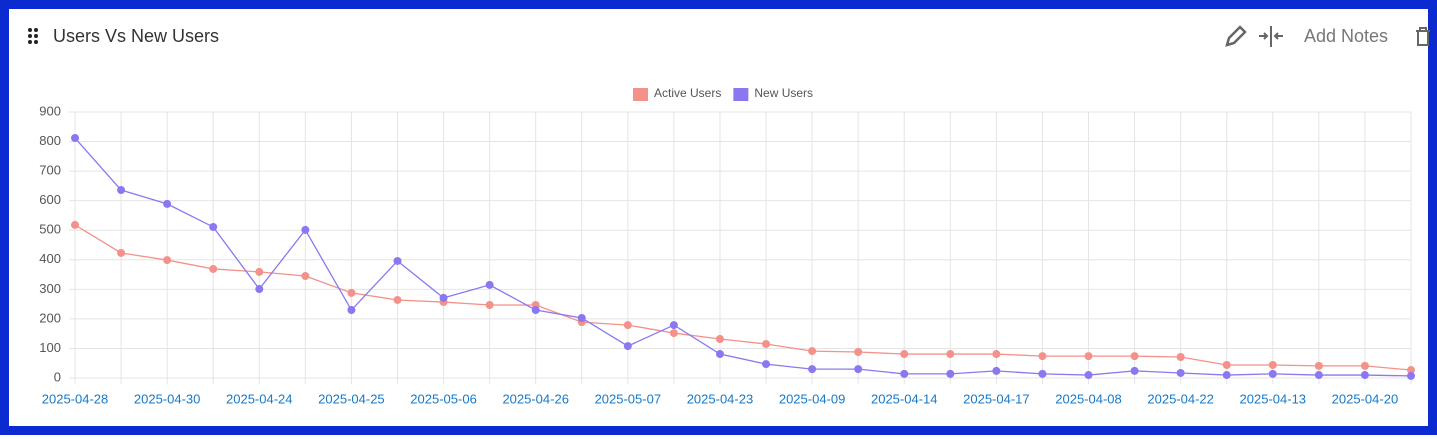 Image resolution: width=1437 pixels, height=440 pixels. Describe the element at coordinates (50, 170) in the screenshot. I see `y-tick-label: 700` at that location.